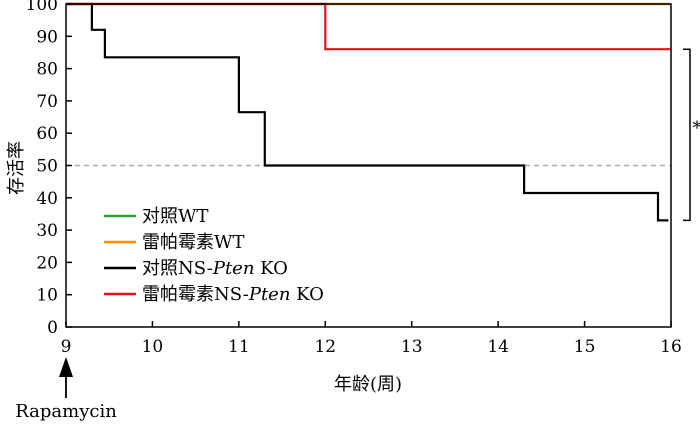 Image resolution: width=700 pixels, height=425 pixels. I want to click on y-tick-label-100: 100, so click(42, 7).